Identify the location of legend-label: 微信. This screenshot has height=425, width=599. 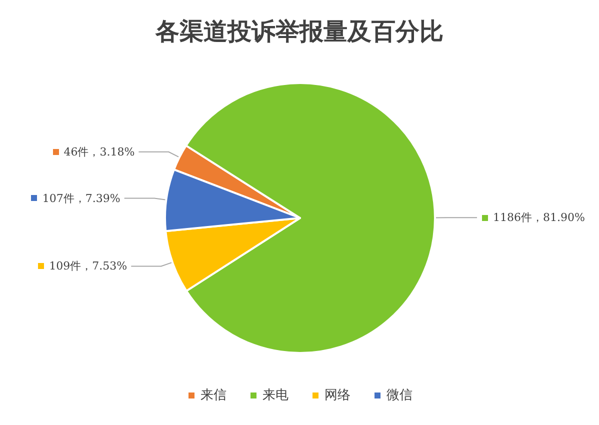
(399, 395).